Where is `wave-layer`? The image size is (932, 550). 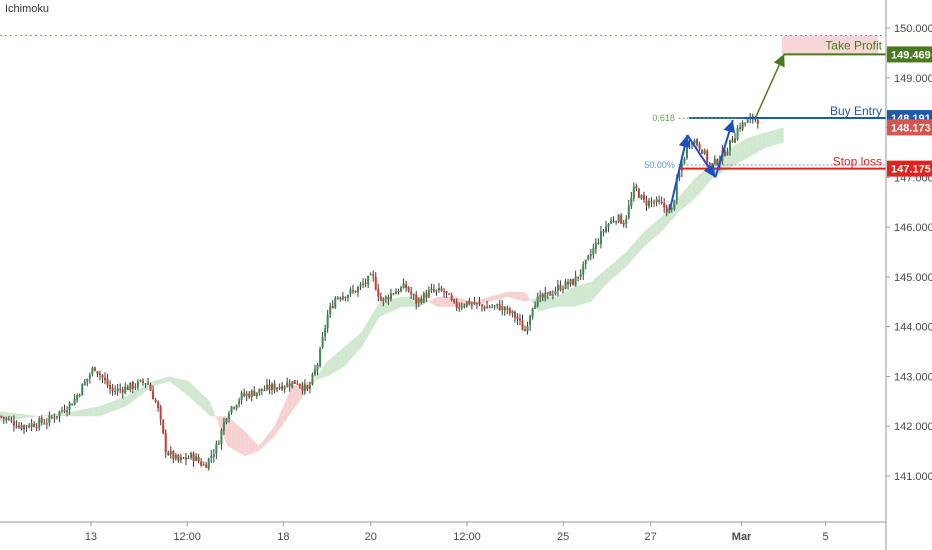 wave-layer is located at coordinates (726, 132).